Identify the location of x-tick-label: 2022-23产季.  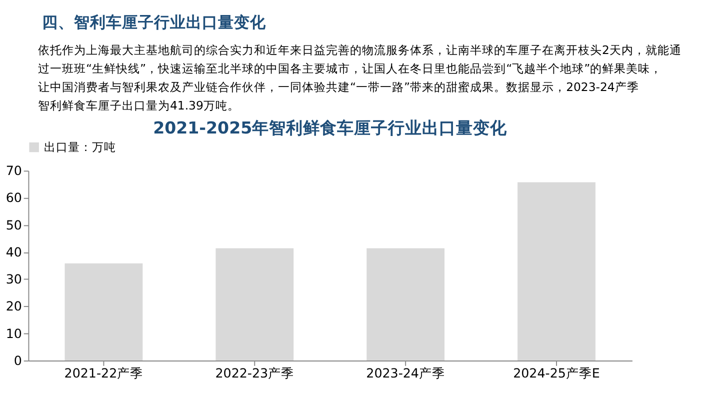
(254, 373).